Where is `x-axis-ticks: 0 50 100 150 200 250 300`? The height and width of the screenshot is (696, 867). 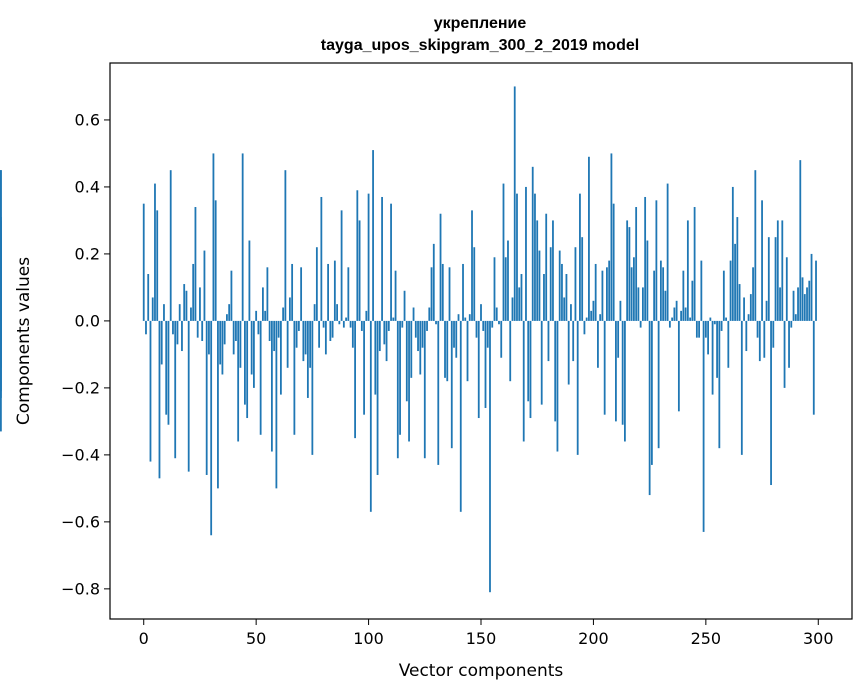
x-axis-ticks: 0 50 100 150 200 250 300 is located at coordinates (486, 633).